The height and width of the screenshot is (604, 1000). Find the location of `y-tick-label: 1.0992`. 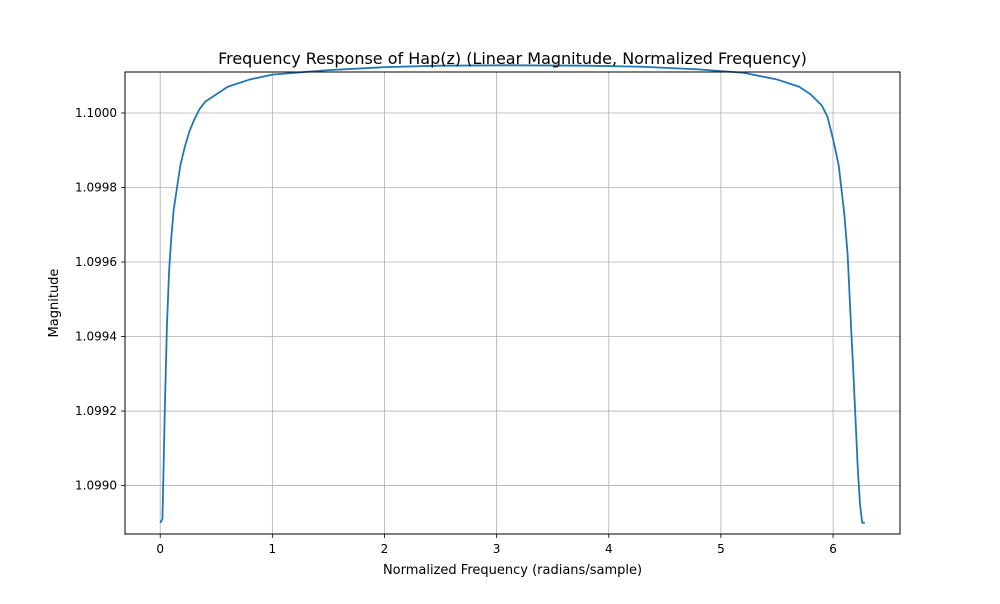

y-tick-label: 1.0992 is located at coordinates (96, 411).